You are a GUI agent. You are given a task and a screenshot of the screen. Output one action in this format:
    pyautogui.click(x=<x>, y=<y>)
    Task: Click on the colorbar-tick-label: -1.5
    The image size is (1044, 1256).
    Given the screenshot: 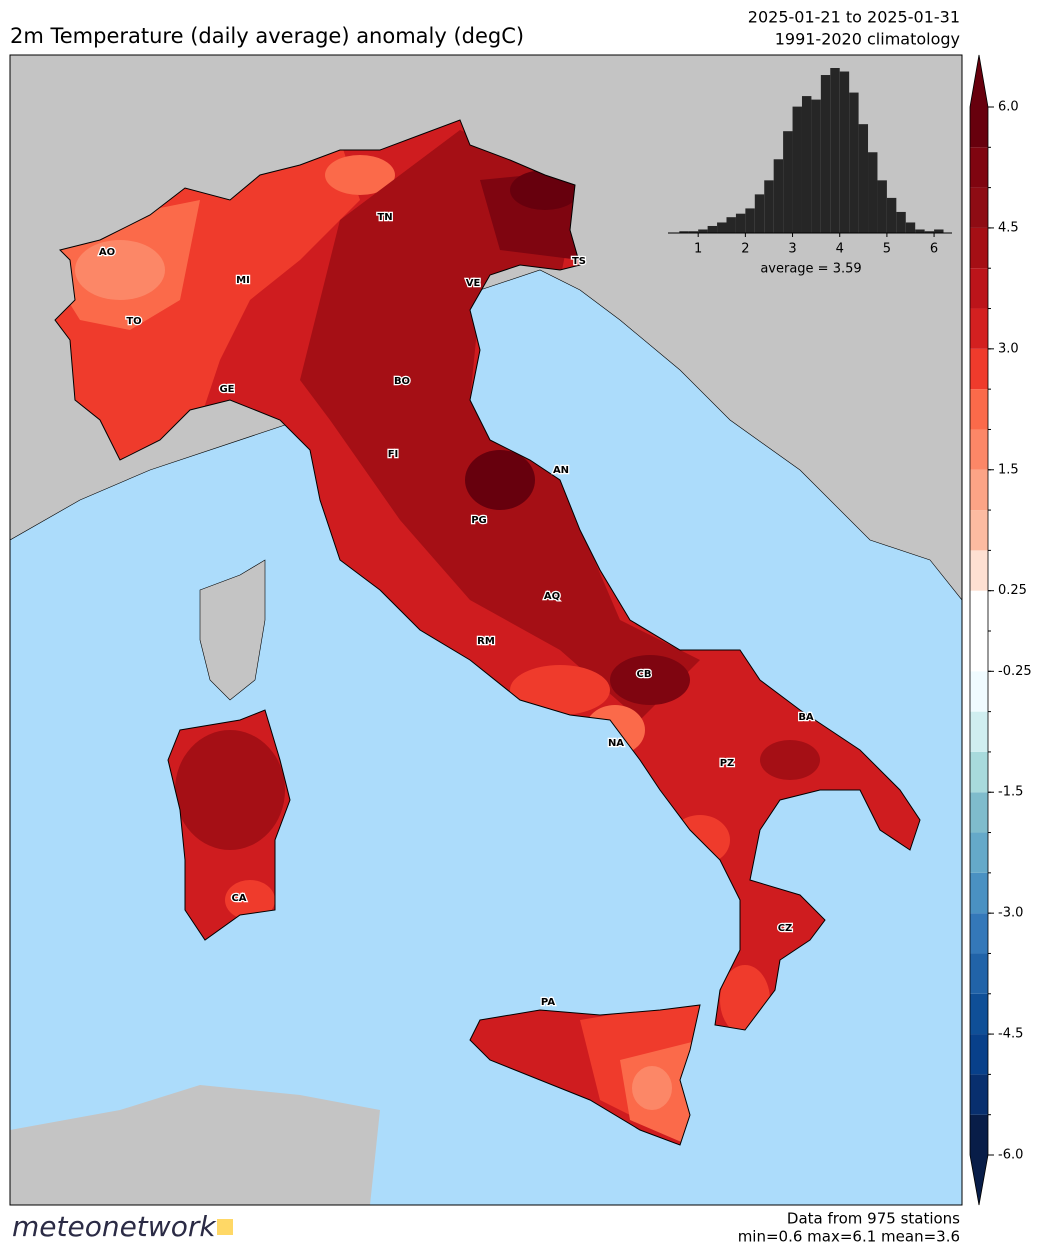 What is the action you would take?
    pyautogui.click(x=1010, y=792)
    